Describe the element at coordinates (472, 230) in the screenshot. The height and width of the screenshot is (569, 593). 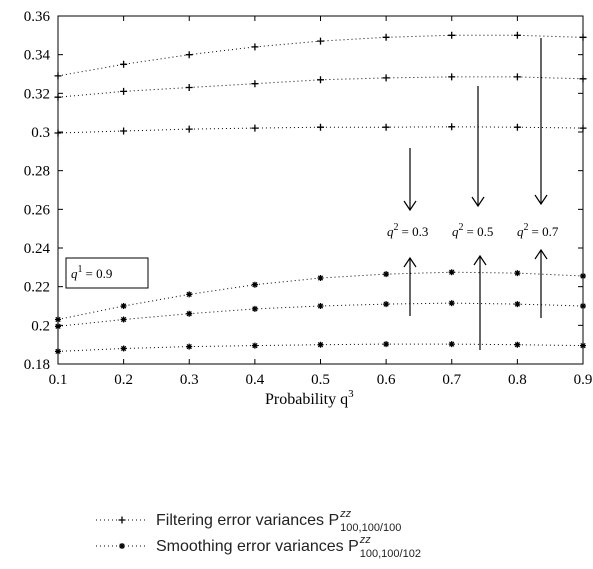
I see `q2-label-0.5: q2 = 0.5` at that location.